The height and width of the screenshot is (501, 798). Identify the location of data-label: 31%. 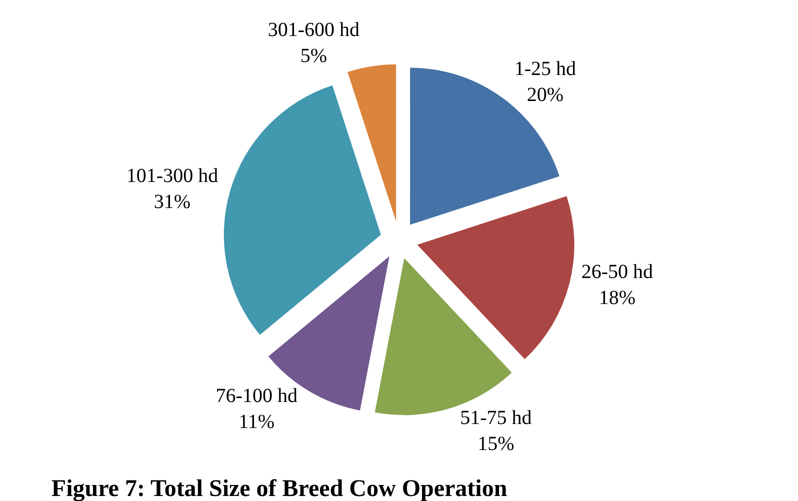
(172, 202).